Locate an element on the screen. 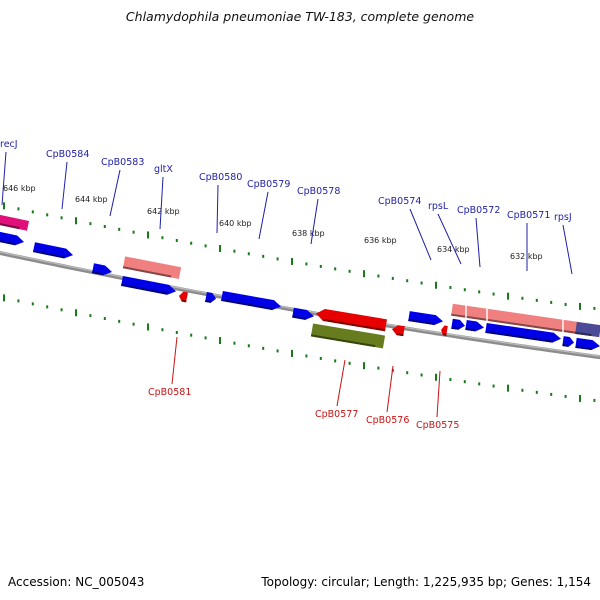 The width and height of the screenshot is (600, 600). feature-recJ is located at coordinates (15, 222).